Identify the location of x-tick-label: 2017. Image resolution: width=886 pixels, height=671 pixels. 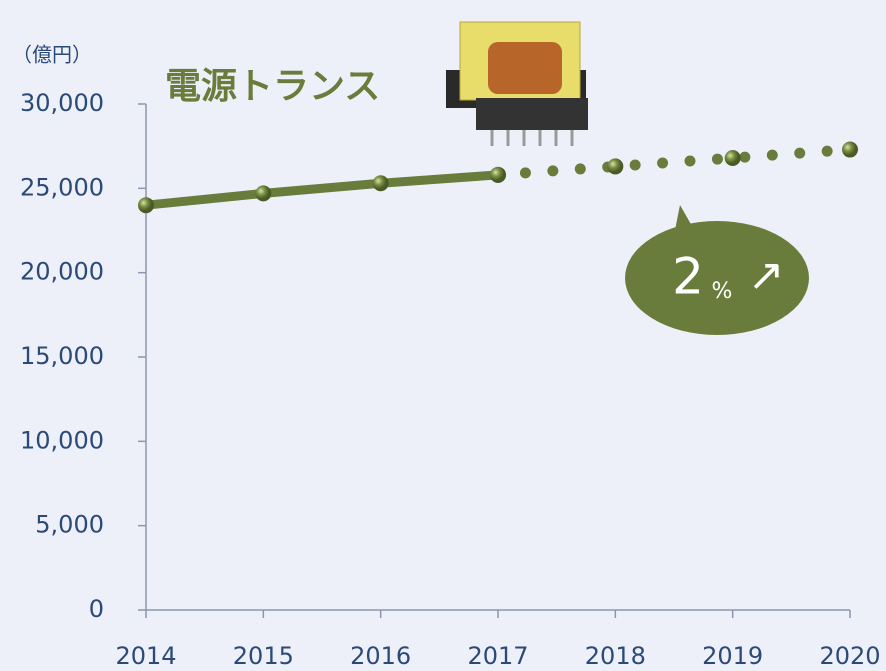
(497, 656).